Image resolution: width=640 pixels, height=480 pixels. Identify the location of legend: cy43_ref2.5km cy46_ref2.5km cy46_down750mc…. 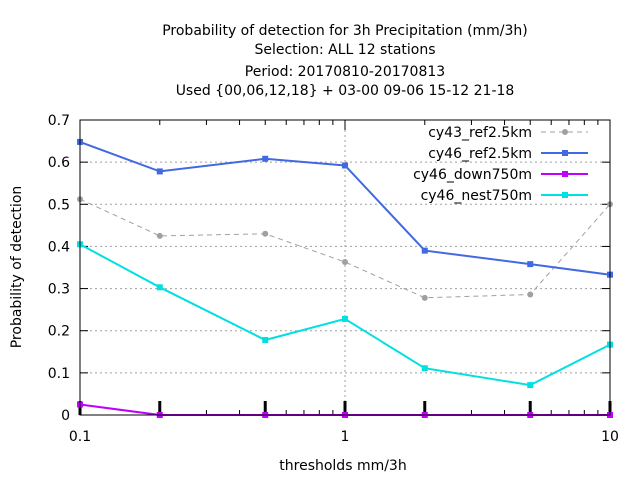
(500, 164).